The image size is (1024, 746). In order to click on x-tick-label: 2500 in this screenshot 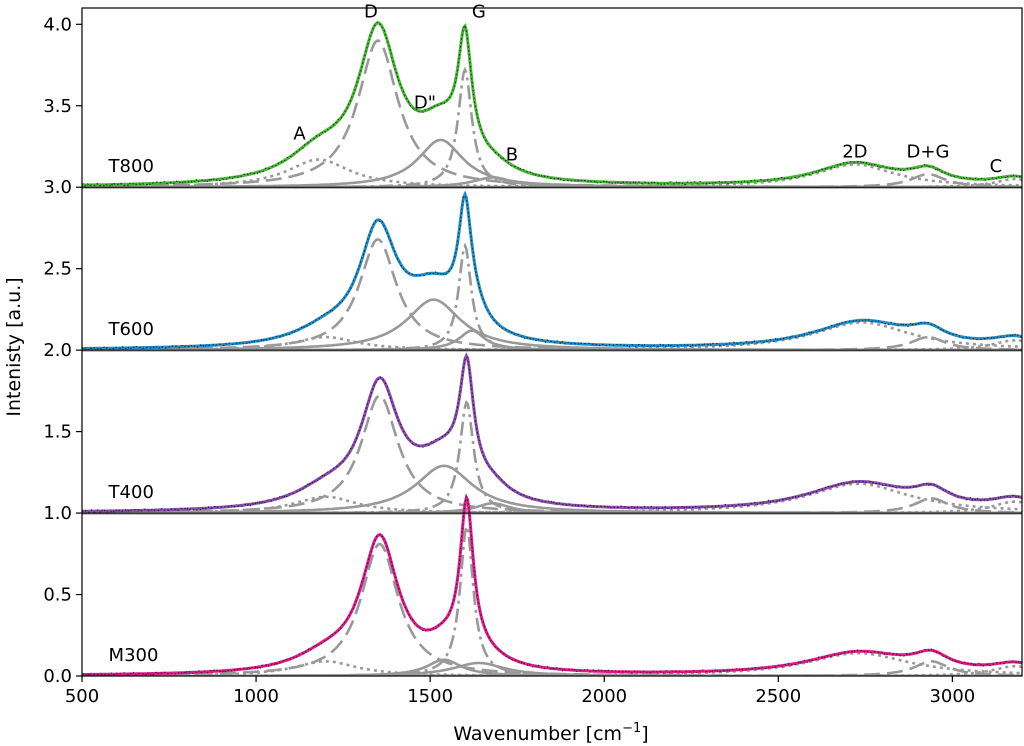, I will do `click(778, 696)`.